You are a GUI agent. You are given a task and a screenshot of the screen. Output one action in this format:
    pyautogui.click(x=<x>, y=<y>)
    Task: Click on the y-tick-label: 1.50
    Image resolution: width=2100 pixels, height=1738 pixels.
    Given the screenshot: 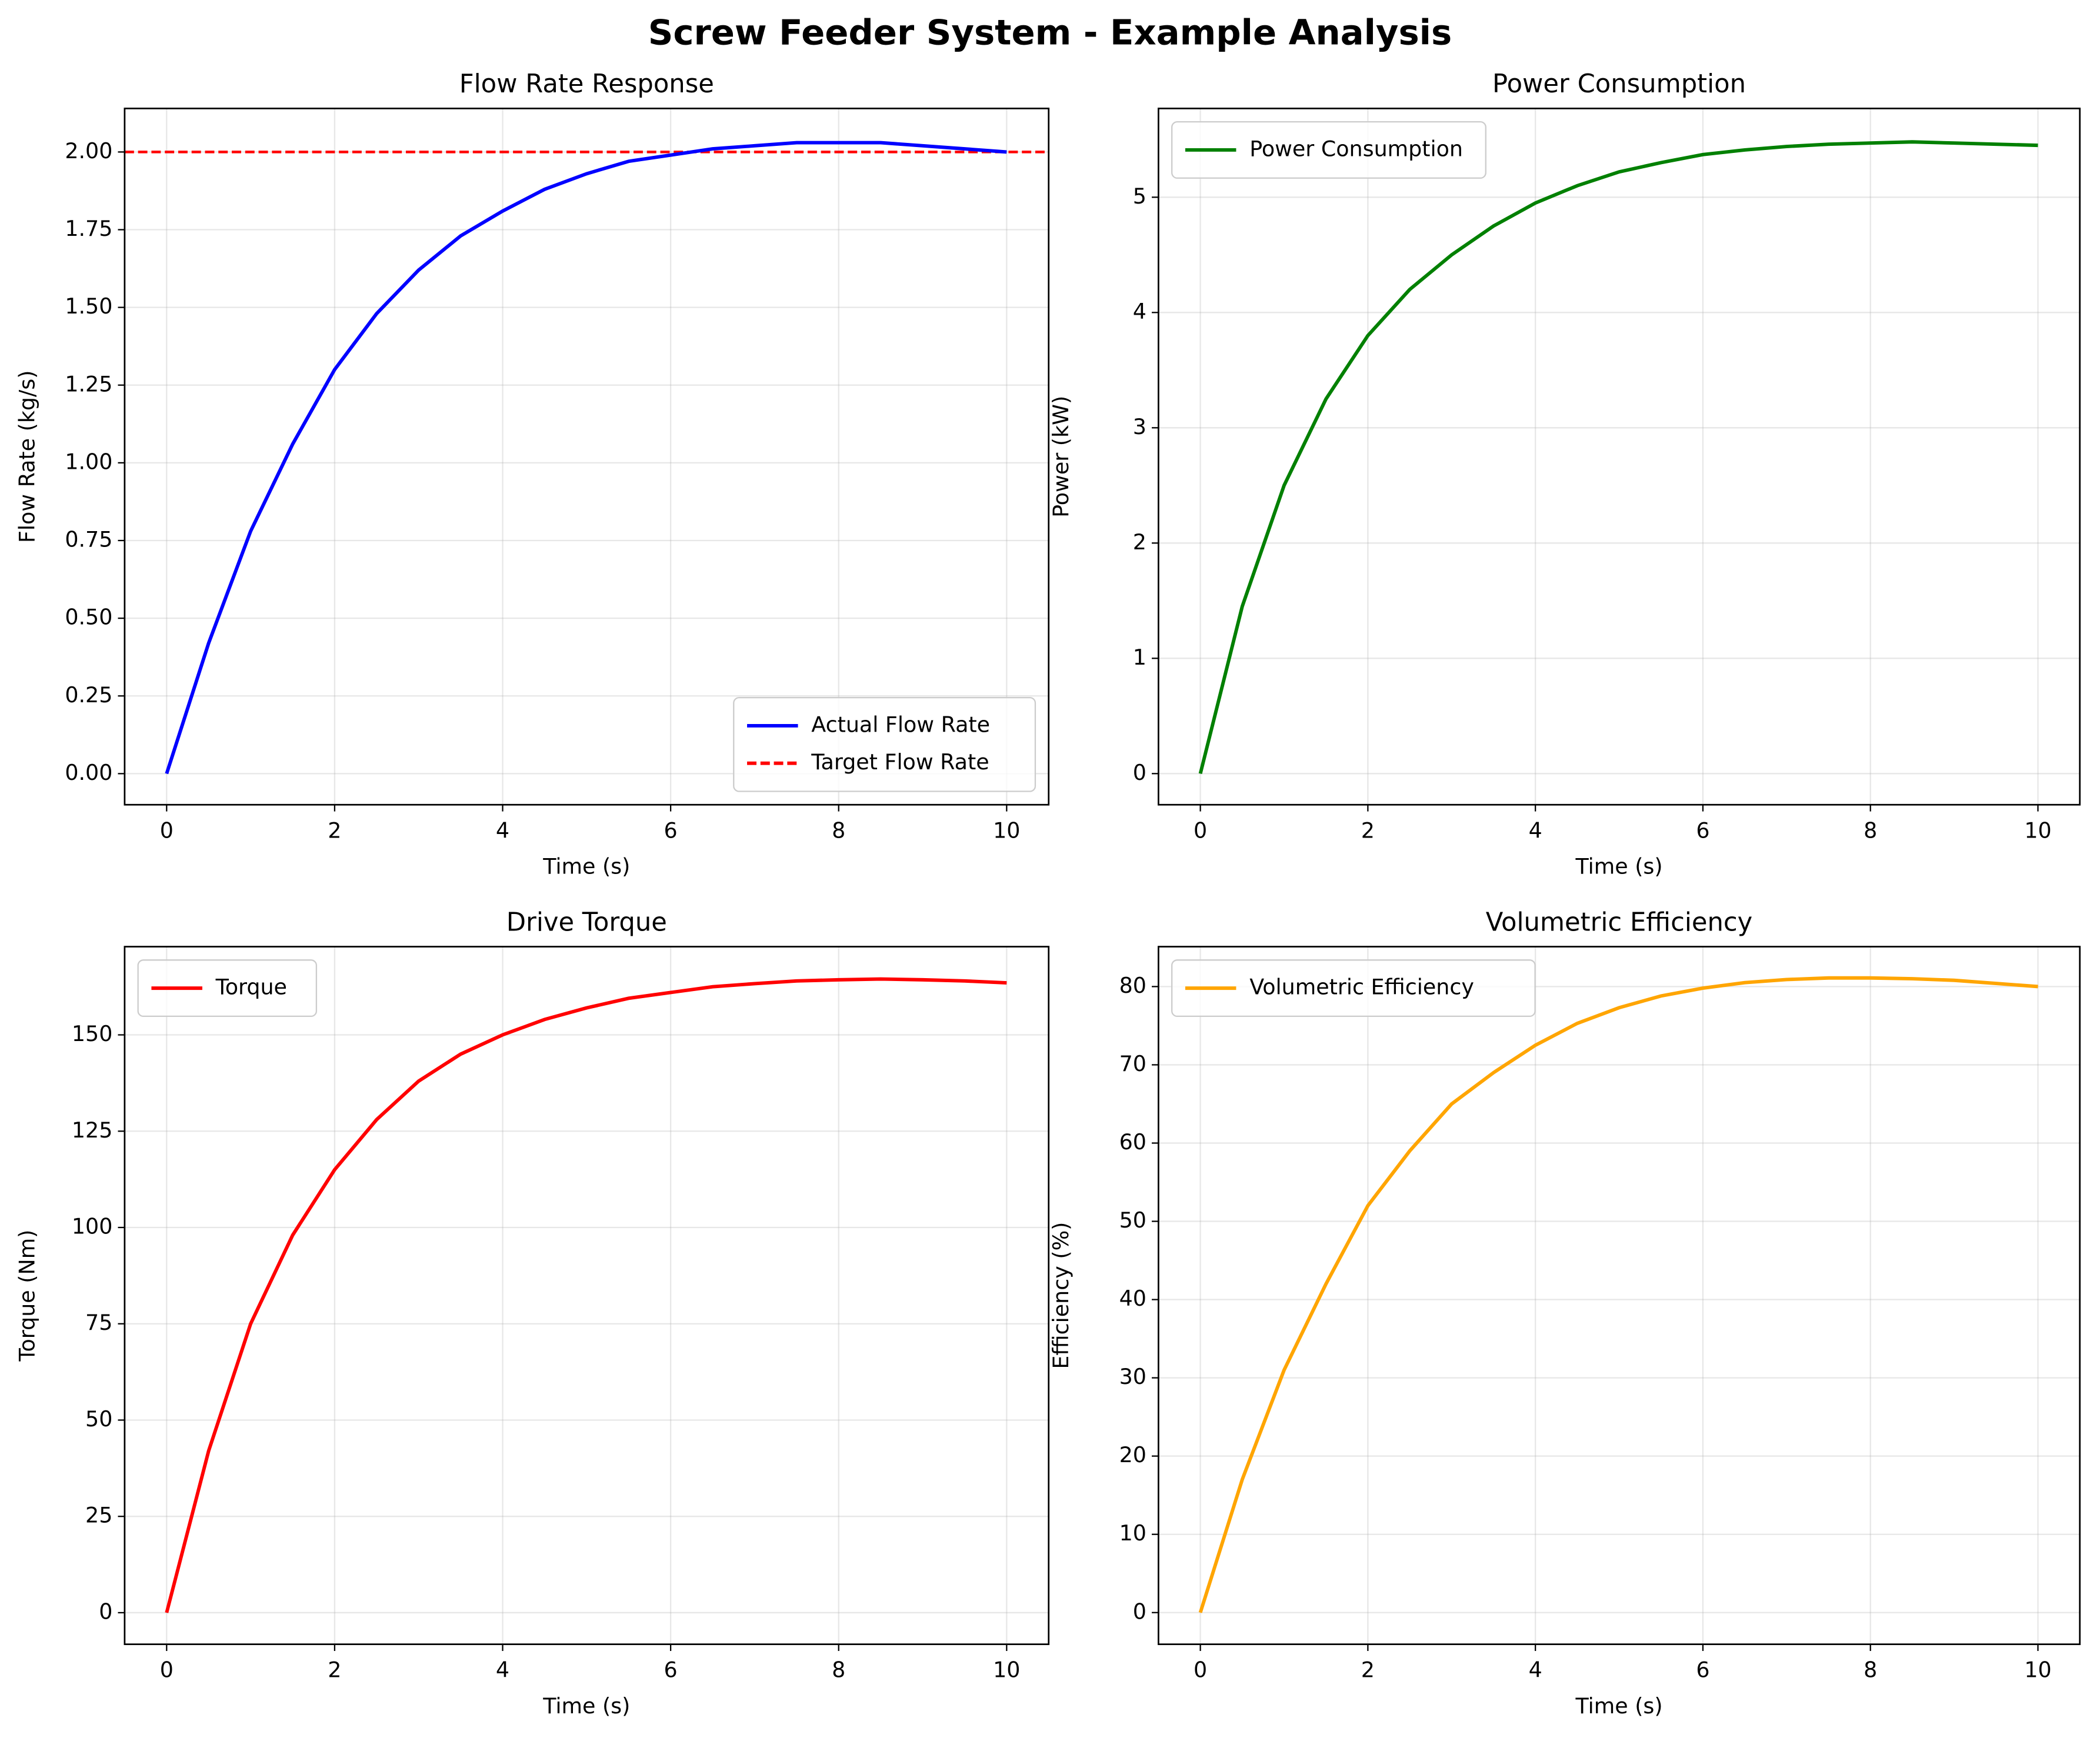 What is the action you would take?
    pyautogui.click(x=88, y=306)
    